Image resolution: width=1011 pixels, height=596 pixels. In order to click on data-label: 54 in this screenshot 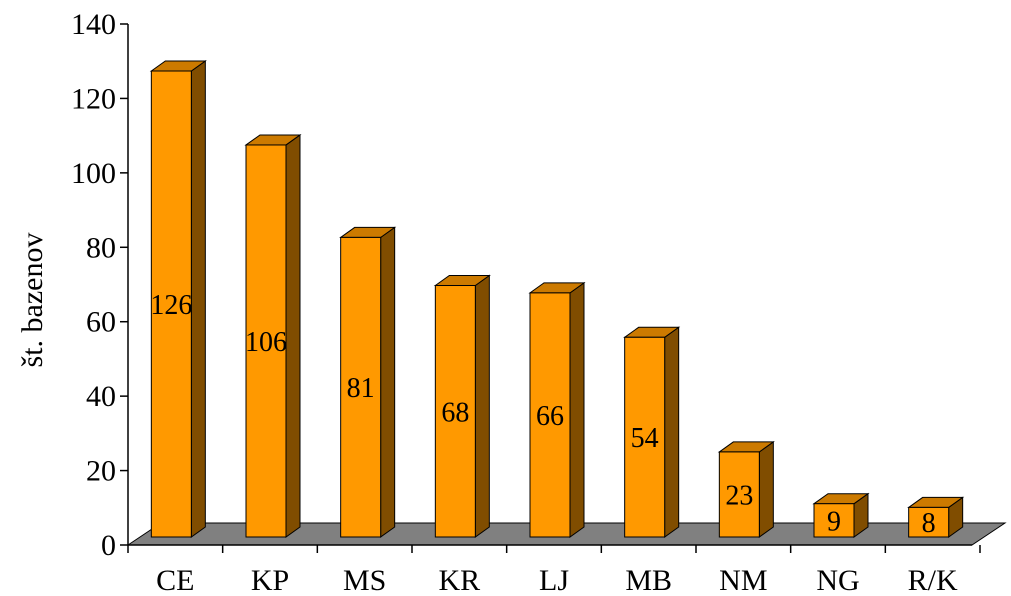, I will do `click(645, 438)`.